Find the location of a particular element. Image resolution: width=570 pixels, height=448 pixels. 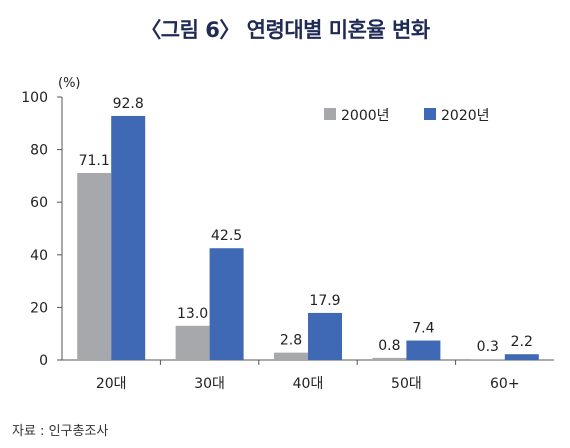

y-tick-label: 20 is located at coordinates (39, 308).